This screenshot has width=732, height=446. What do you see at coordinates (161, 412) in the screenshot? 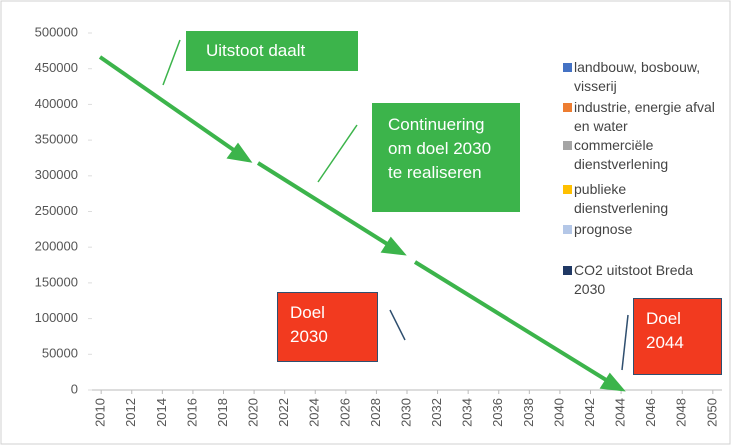
I see `x-tick-label: 2014` at bounding box center [161, 412].